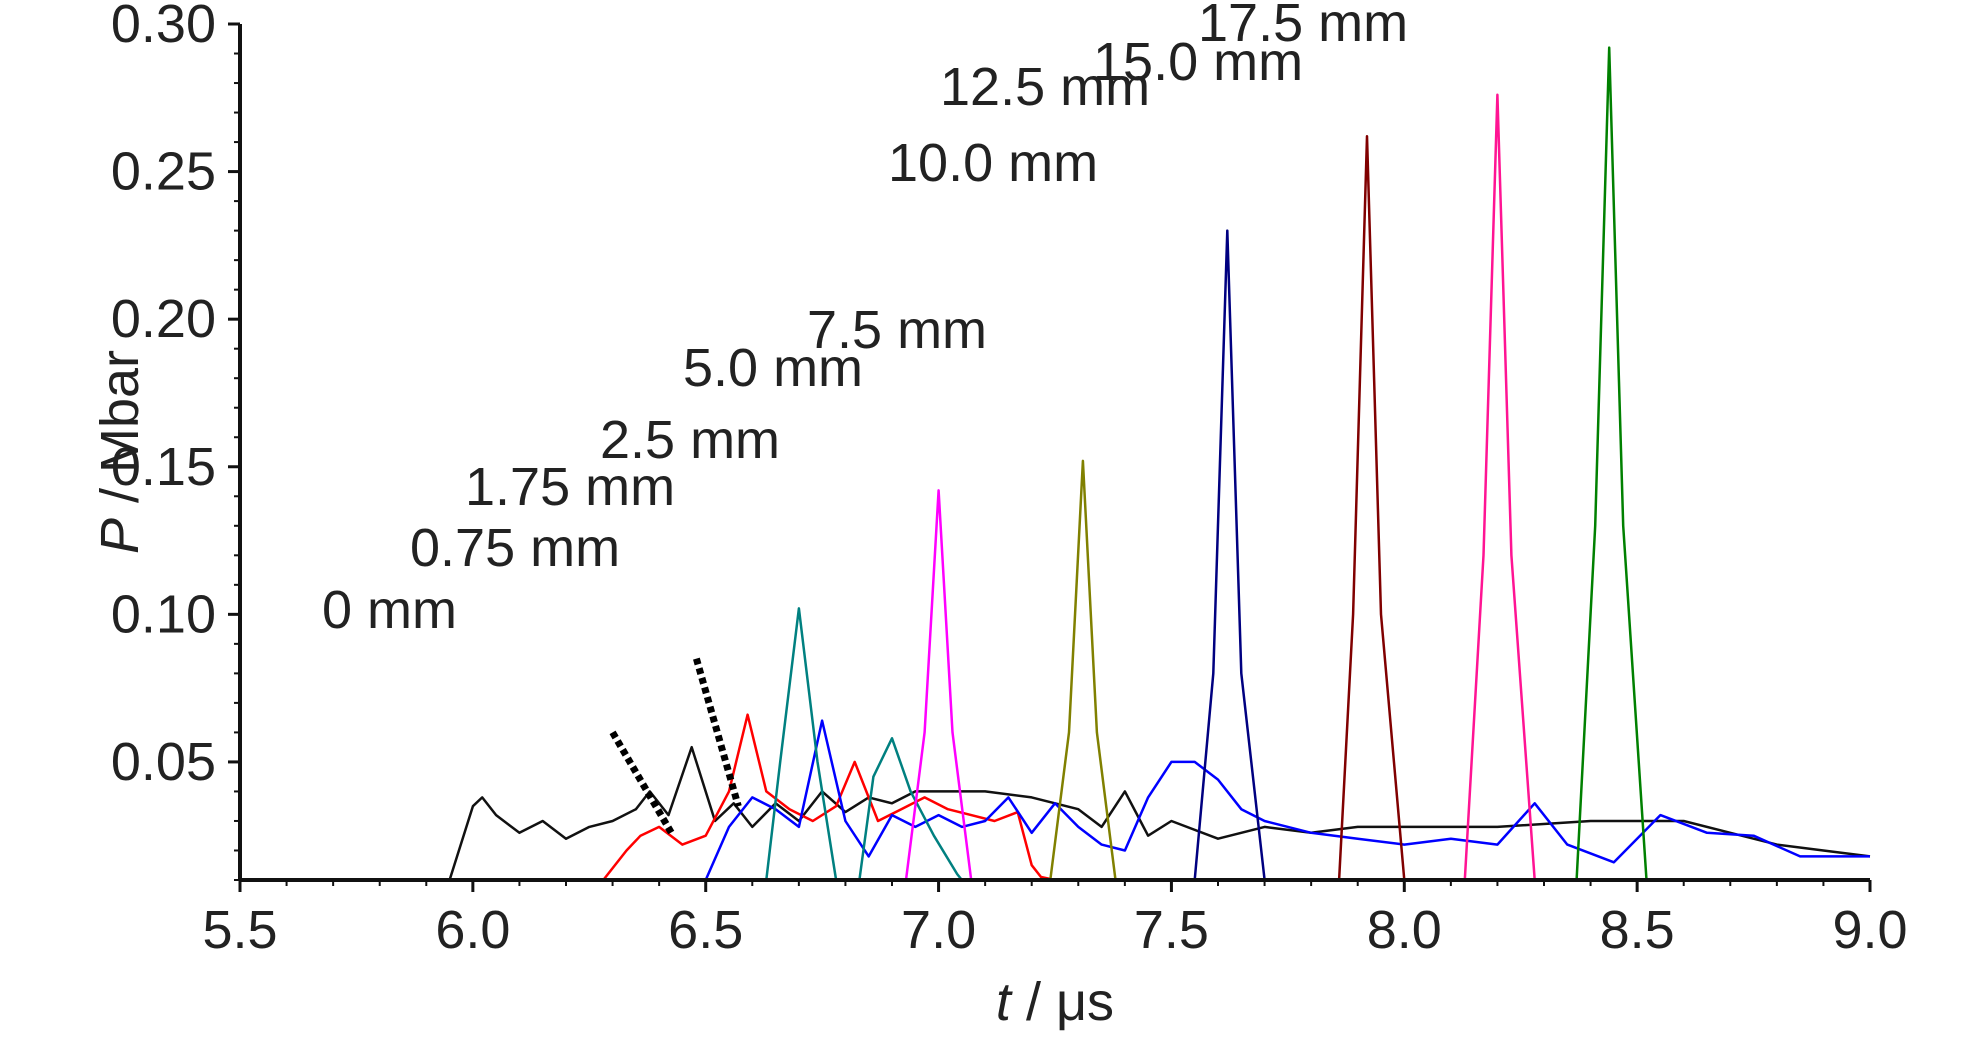  What do you see at coordinates (515, 548) in the screenshot?
I see `series-label: 0.75 mm` at bounding box center [515, 548].